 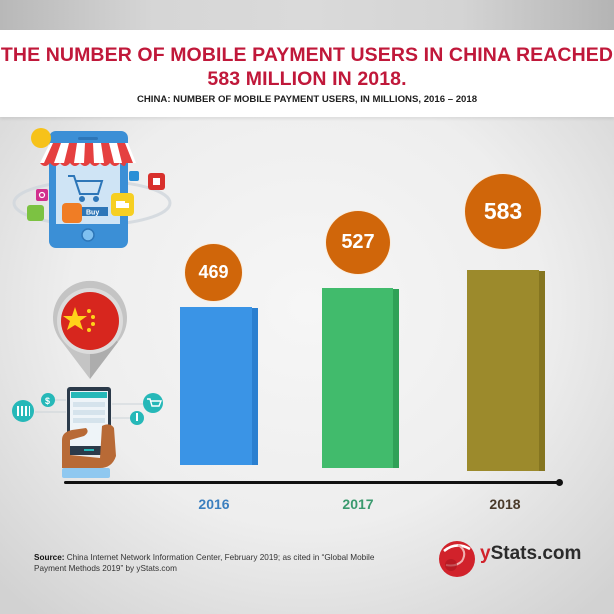 I want to click on year-label-2018: 2018, so click(x=505, y=504).